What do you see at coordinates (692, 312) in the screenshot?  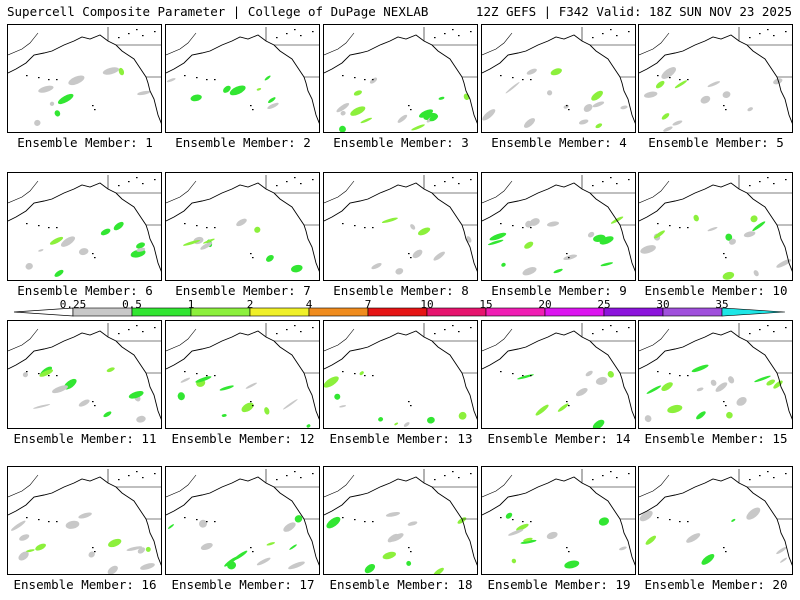 I see `colorbar-segment` at bounding box center [692, 312].